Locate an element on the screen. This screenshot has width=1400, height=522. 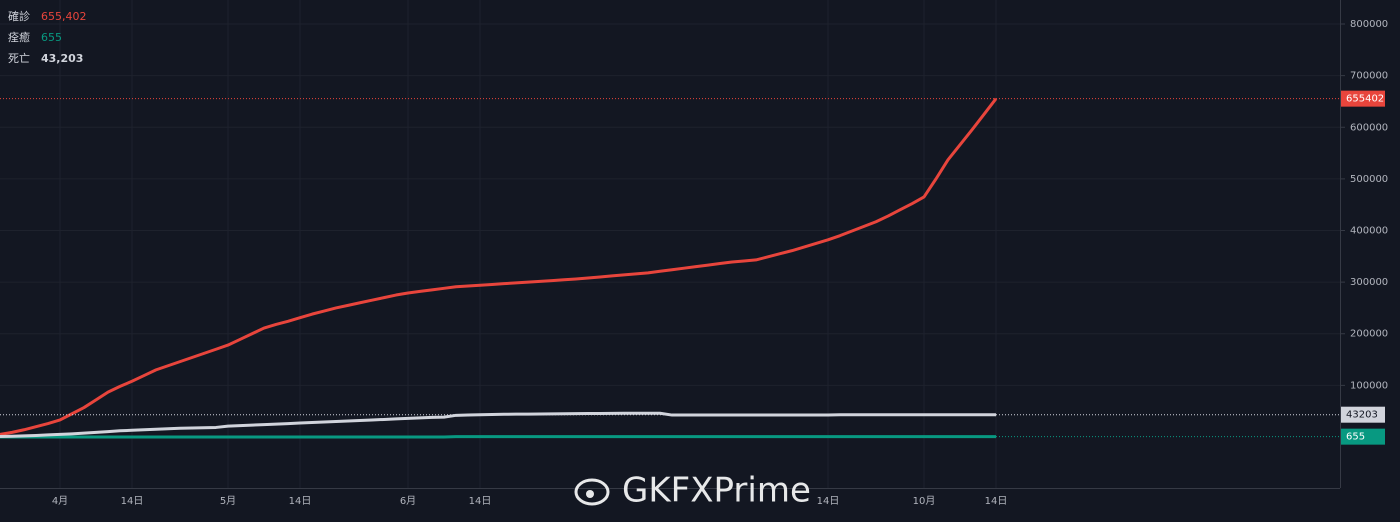
watermark-logo-dot is located at coordinates (590, 494).